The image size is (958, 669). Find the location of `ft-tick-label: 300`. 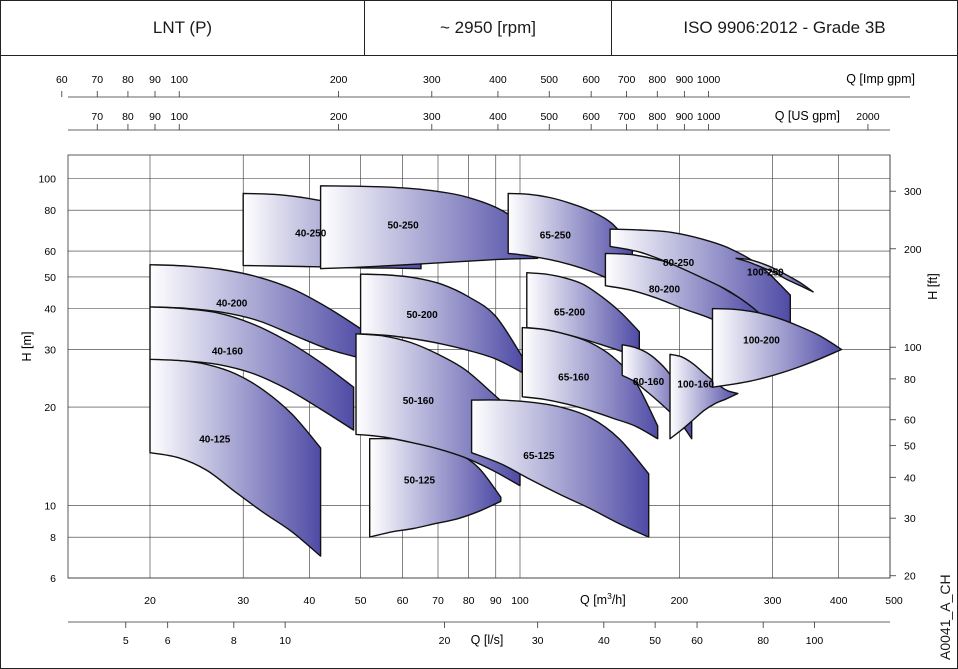

ft-tick-label: 300 is located at coordinates (913, 192).